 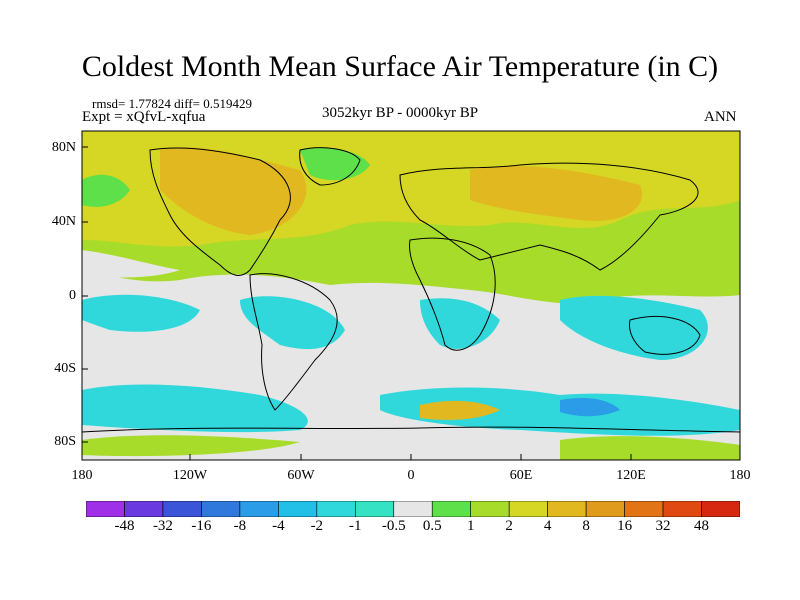 I want to click on colorbar-label: 2, so click(x=509, y=526).